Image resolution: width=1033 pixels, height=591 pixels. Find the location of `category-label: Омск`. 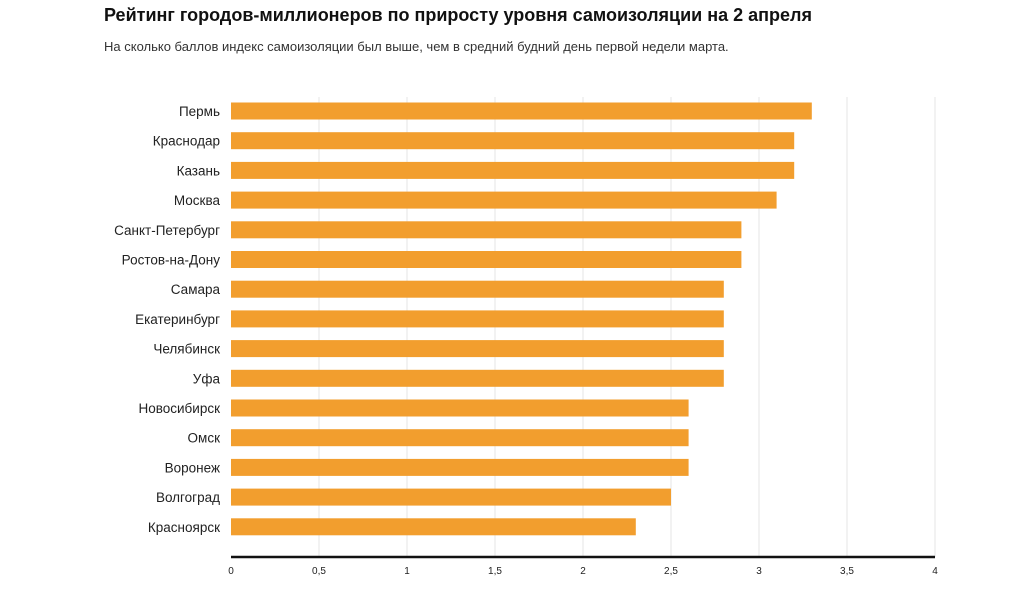

category-label: Омск is located at coordinates (204, 438).